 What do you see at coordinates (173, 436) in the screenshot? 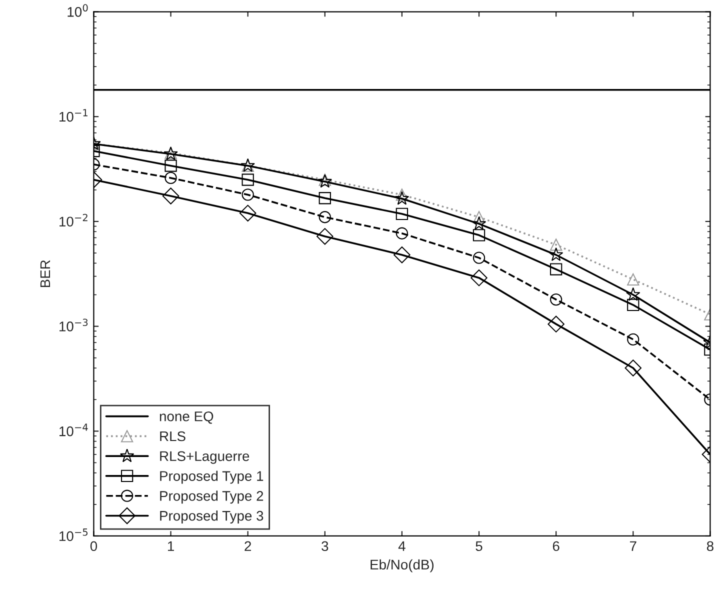
I see `legend-label: RLS` at bounding box center [173, 436].